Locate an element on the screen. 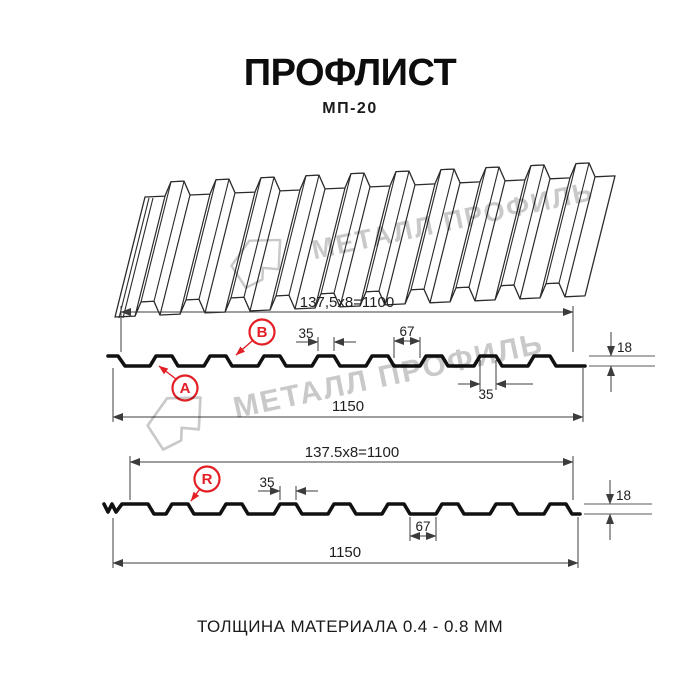 This screenshot has width=700, height=700. label-radius: R is located at coordinates (207, 479).